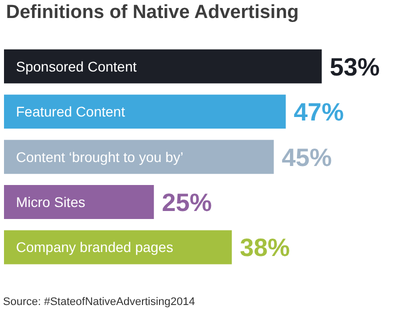 This screenshot has height=326, width=398. Describe the element at coordinates (76, 66) in the screenshot. I see `y-tick-label: Sponsored Content` at that location.